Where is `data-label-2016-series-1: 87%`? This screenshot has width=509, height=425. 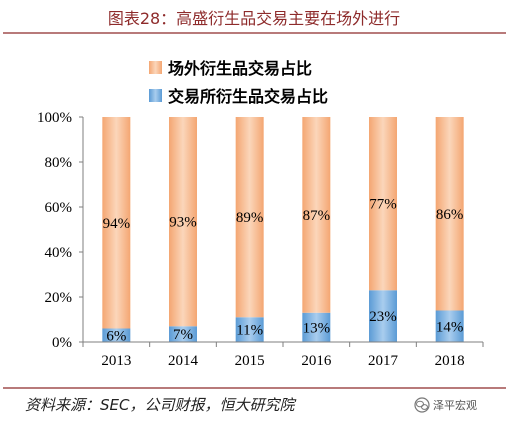 data-label-2016-series-1: 87% is located at coordinates (317, 216).